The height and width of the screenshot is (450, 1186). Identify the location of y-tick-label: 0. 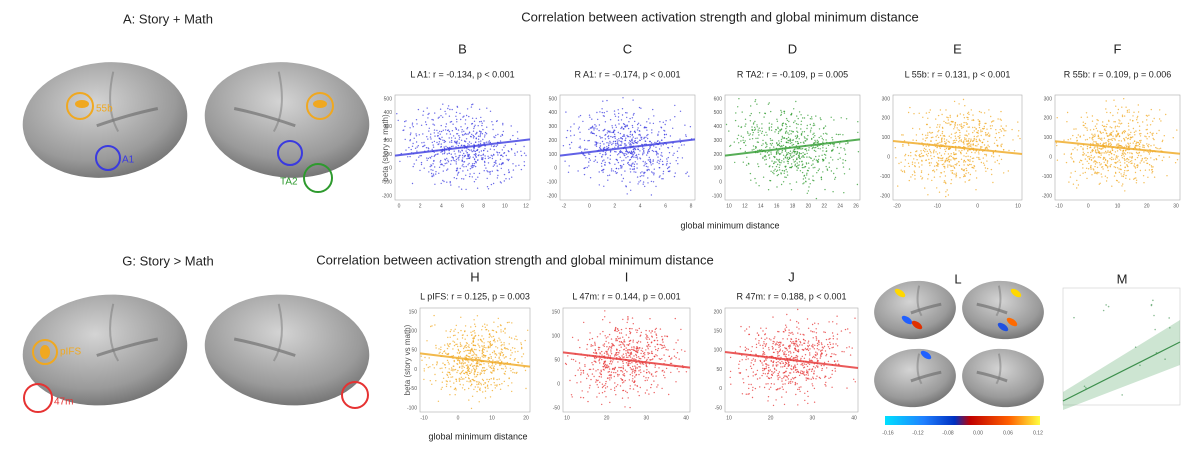
(720, 182).